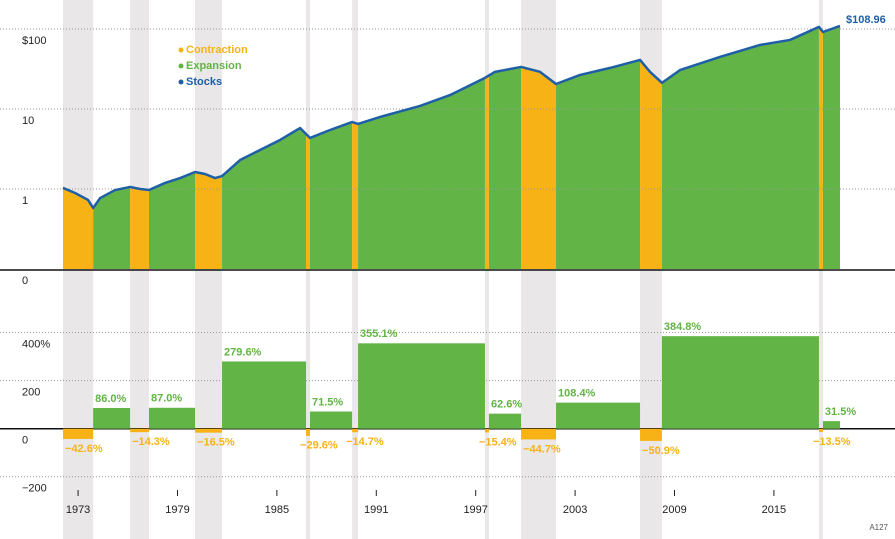 The image size is (895, 539). What do you see at coordinates (319, 446) in the screenshot?
I see `value-label: −29.6%` at bounding box center [319, 446].